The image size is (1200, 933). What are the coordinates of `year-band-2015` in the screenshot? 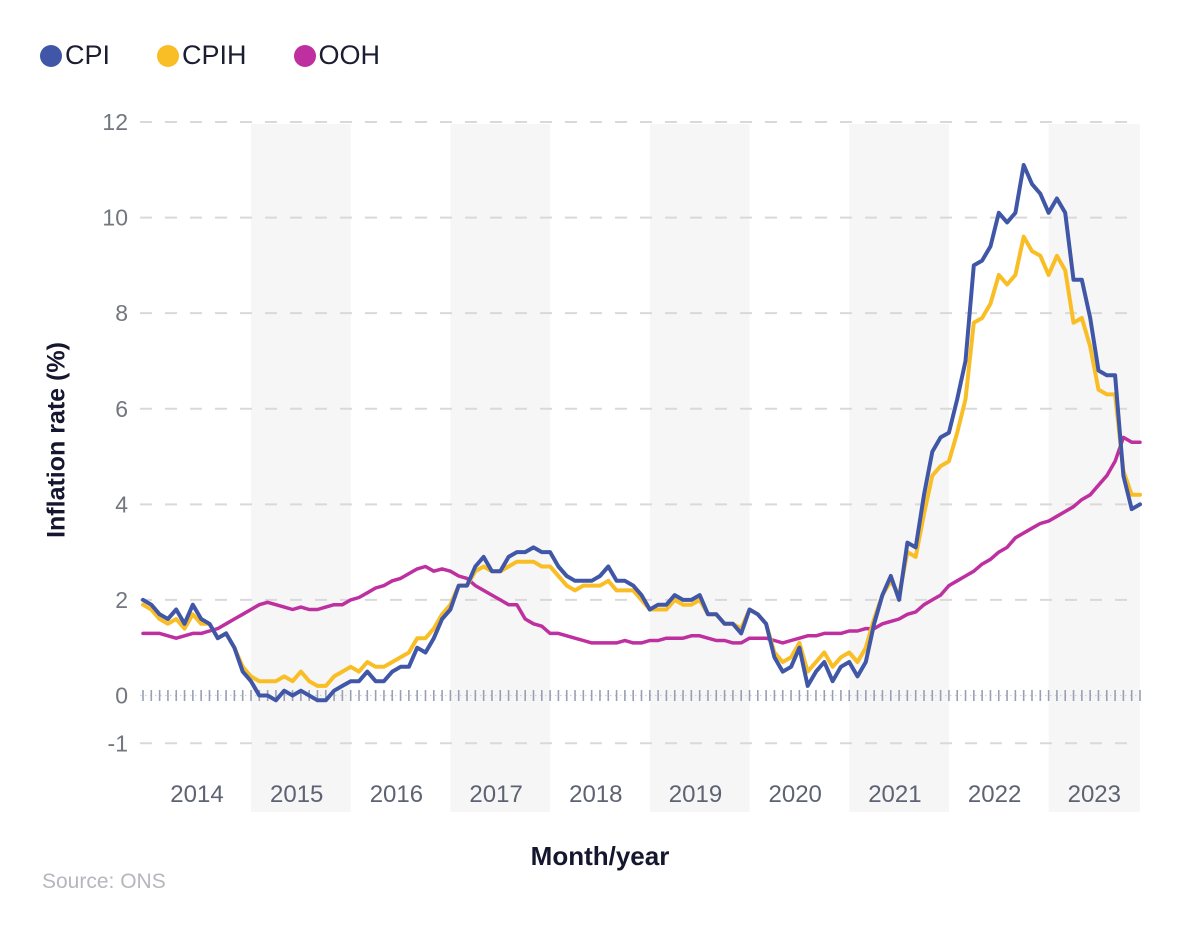 It's located at (301, 468).